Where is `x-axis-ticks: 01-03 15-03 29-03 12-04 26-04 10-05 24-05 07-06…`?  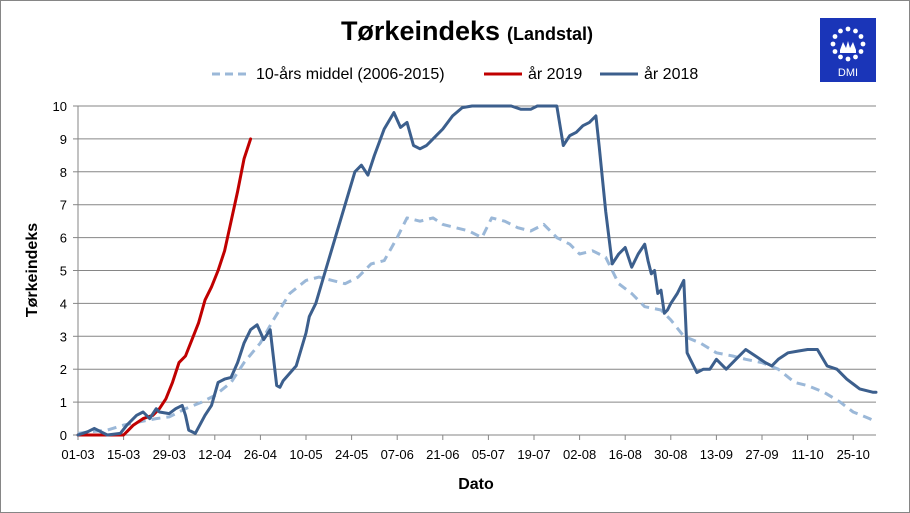
x-axis-ticks: 01-03 15-03 29-03 12-04 26-04 10-05 24-05 07-06… is located at coordinates (465, 448).